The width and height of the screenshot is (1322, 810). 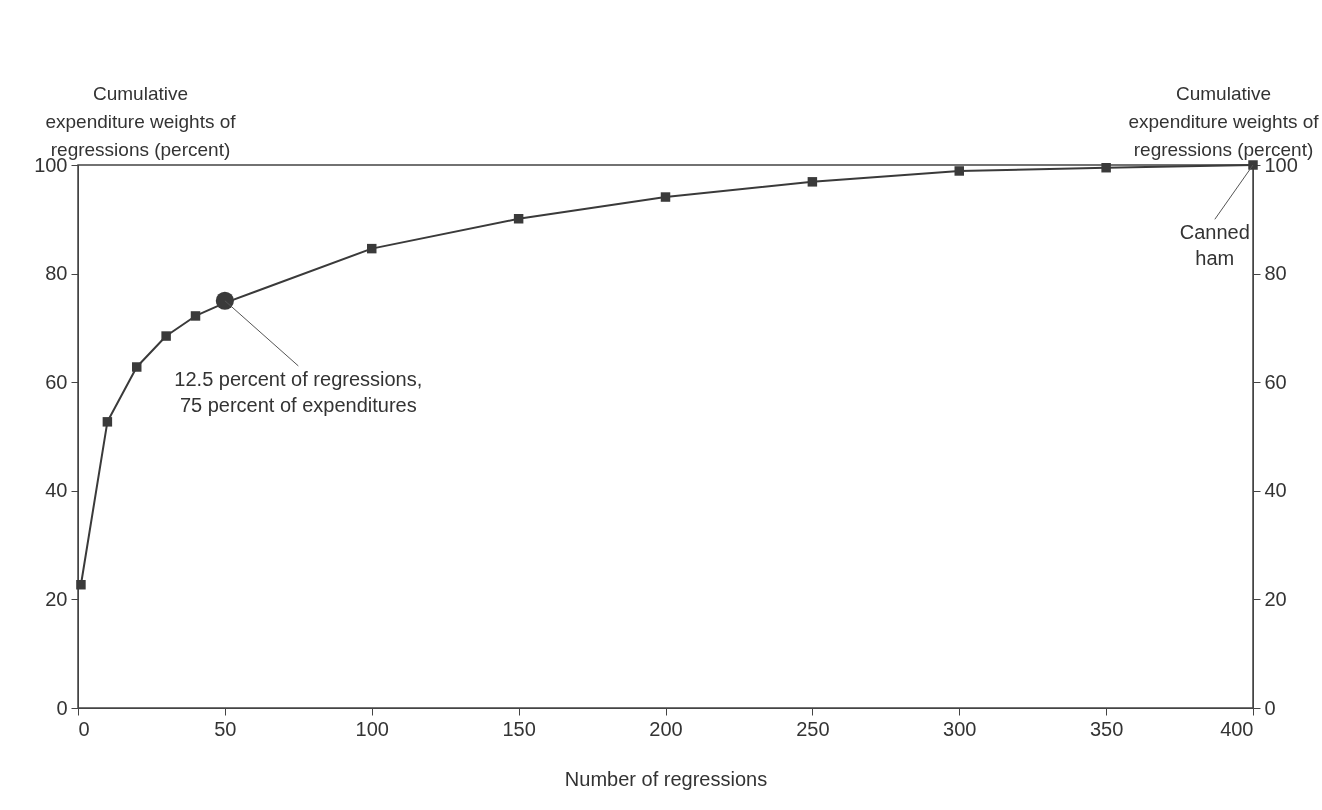 I want to click on x-tick-label: 50, so click(x=225, y=728).